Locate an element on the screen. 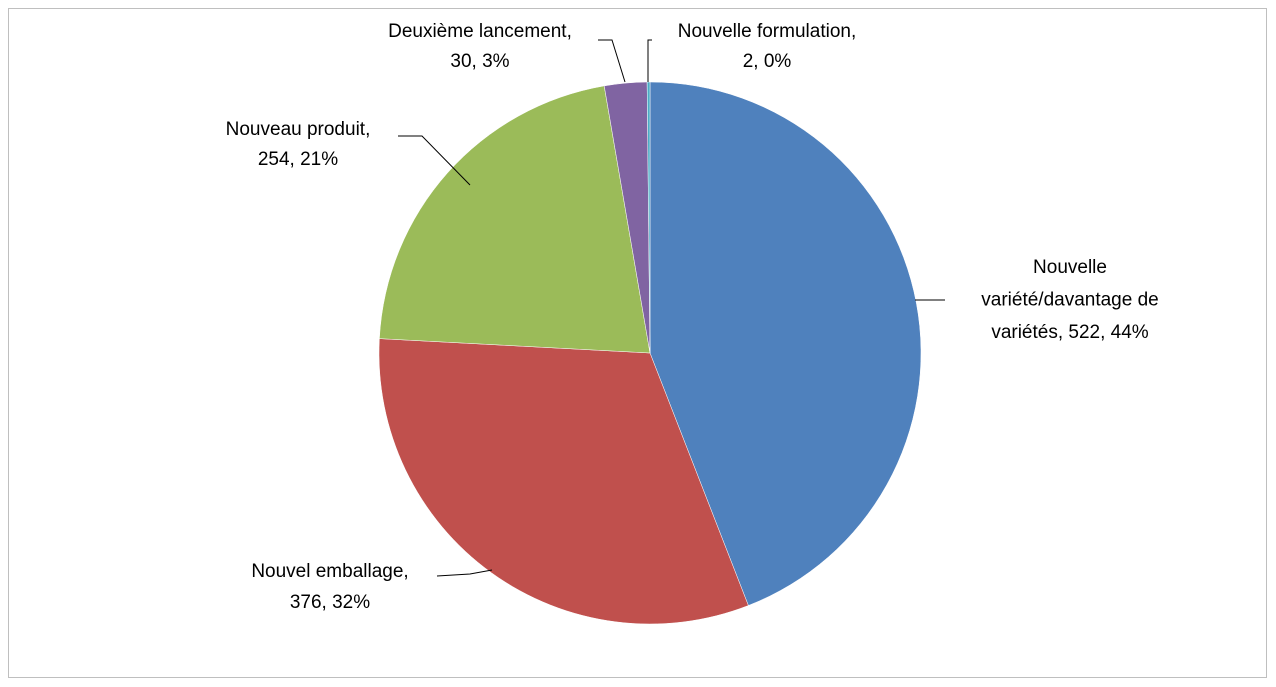 This screenshot has height=687, width=1276. data-label: Nouvel emballage, is located at coordinates (329, 571).